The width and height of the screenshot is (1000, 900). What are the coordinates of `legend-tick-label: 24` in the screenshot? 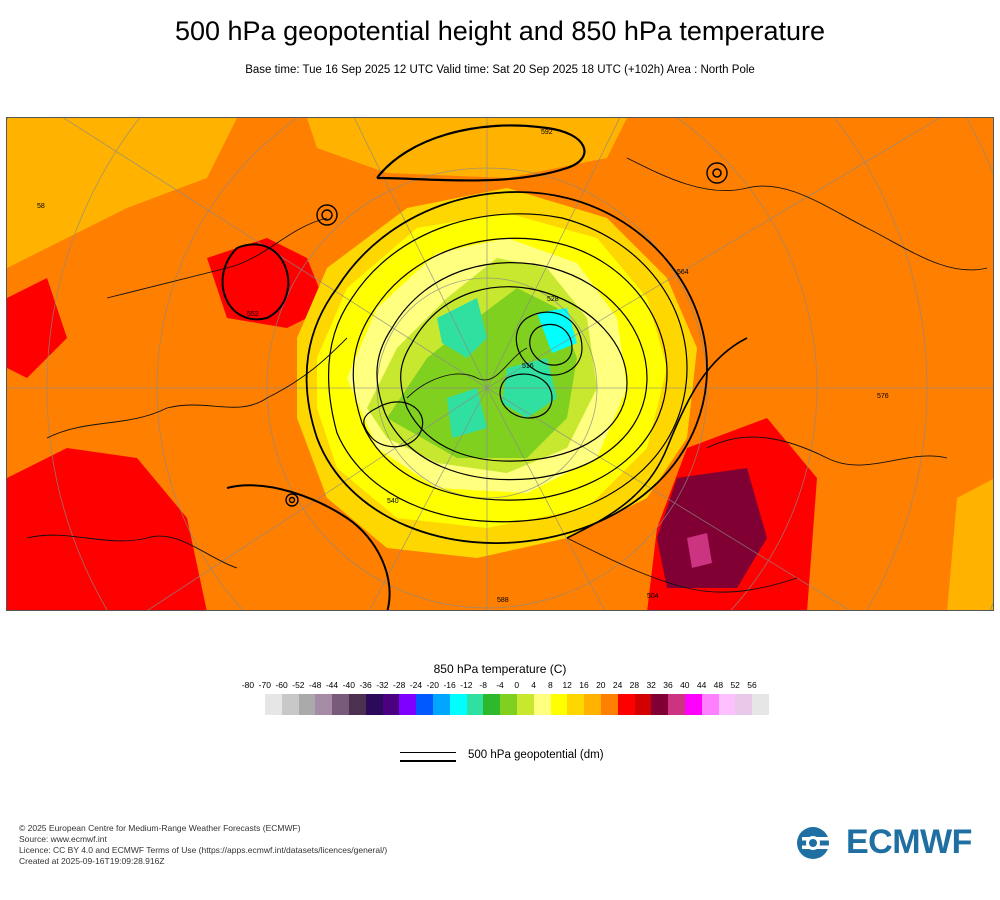 It's located at (617, 685).